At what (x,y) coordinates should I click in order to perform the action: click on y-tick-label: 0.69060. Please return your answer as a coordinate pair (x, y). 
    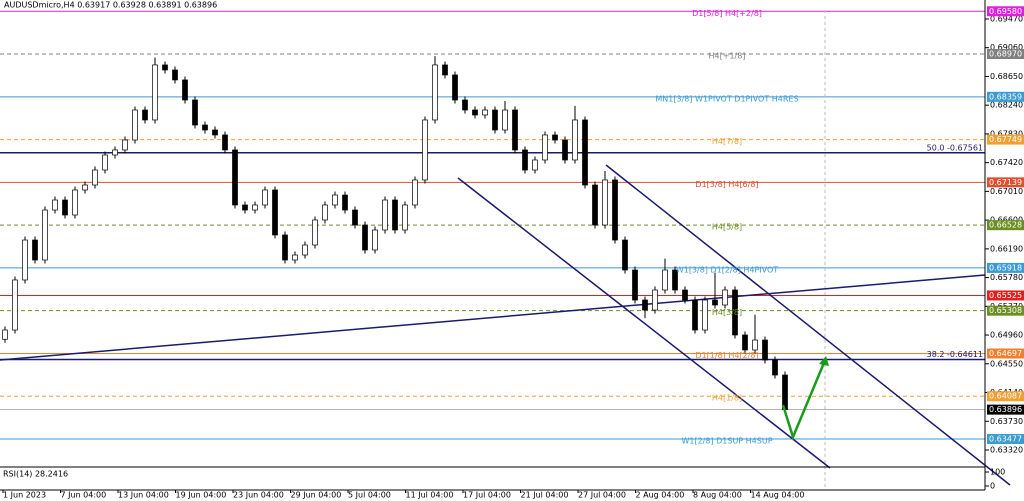
    Looking at the image, I should click on (1006, 47).